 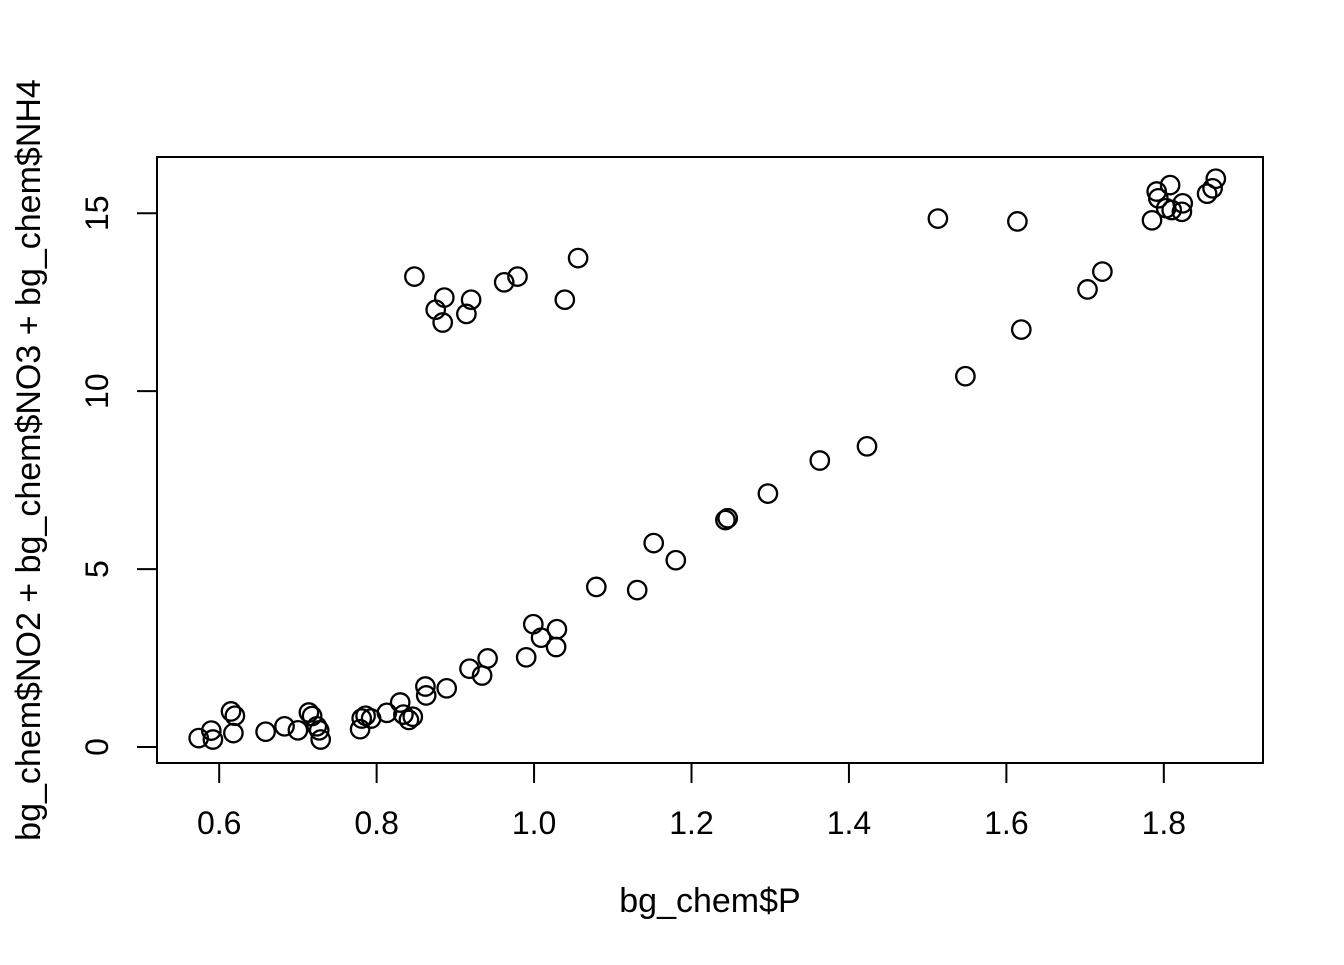 I want to click on x-tick-label: 1.4, so click(x=849, y=823).